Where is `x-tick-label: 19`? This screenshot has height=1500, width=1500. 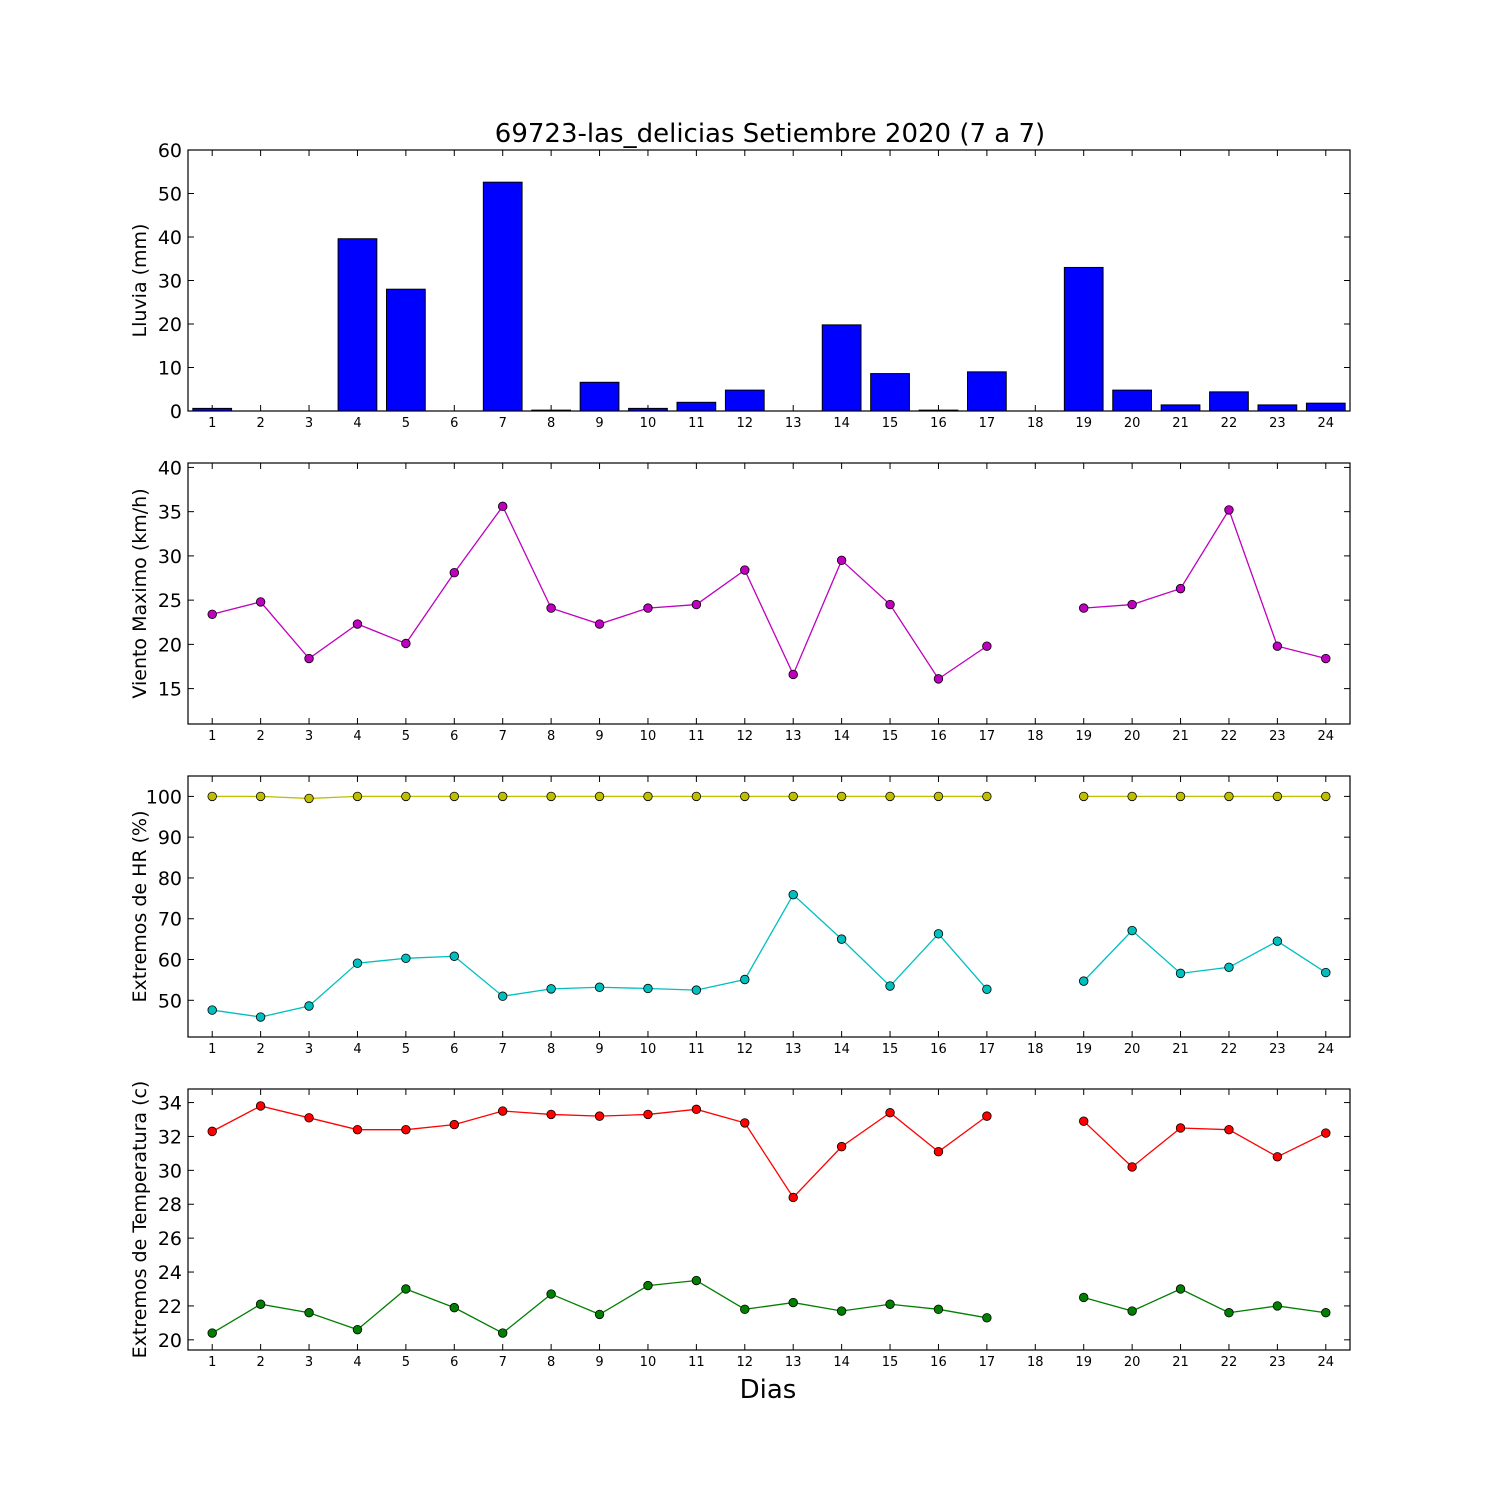 x-tick-label: 19 is located at coordinates (1083, 423).